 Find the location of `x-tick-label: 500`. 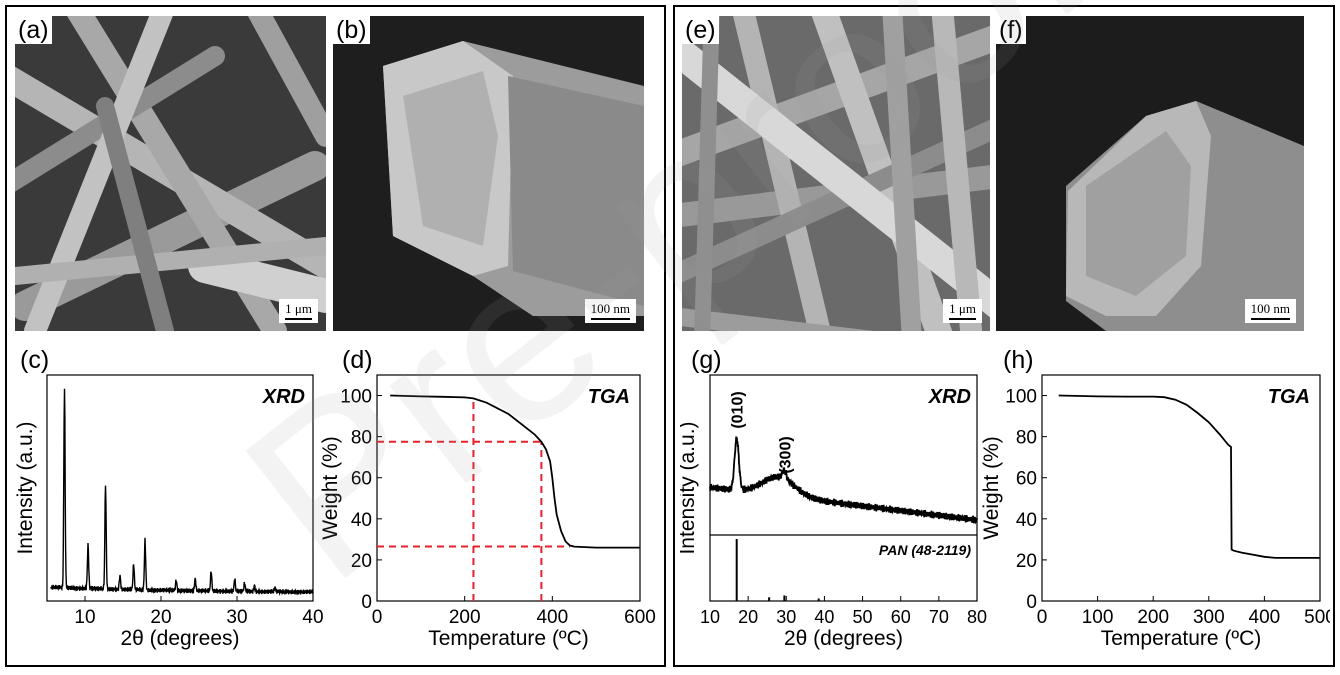

x-tick-label: 500 is located at coordinates (1317, 617).